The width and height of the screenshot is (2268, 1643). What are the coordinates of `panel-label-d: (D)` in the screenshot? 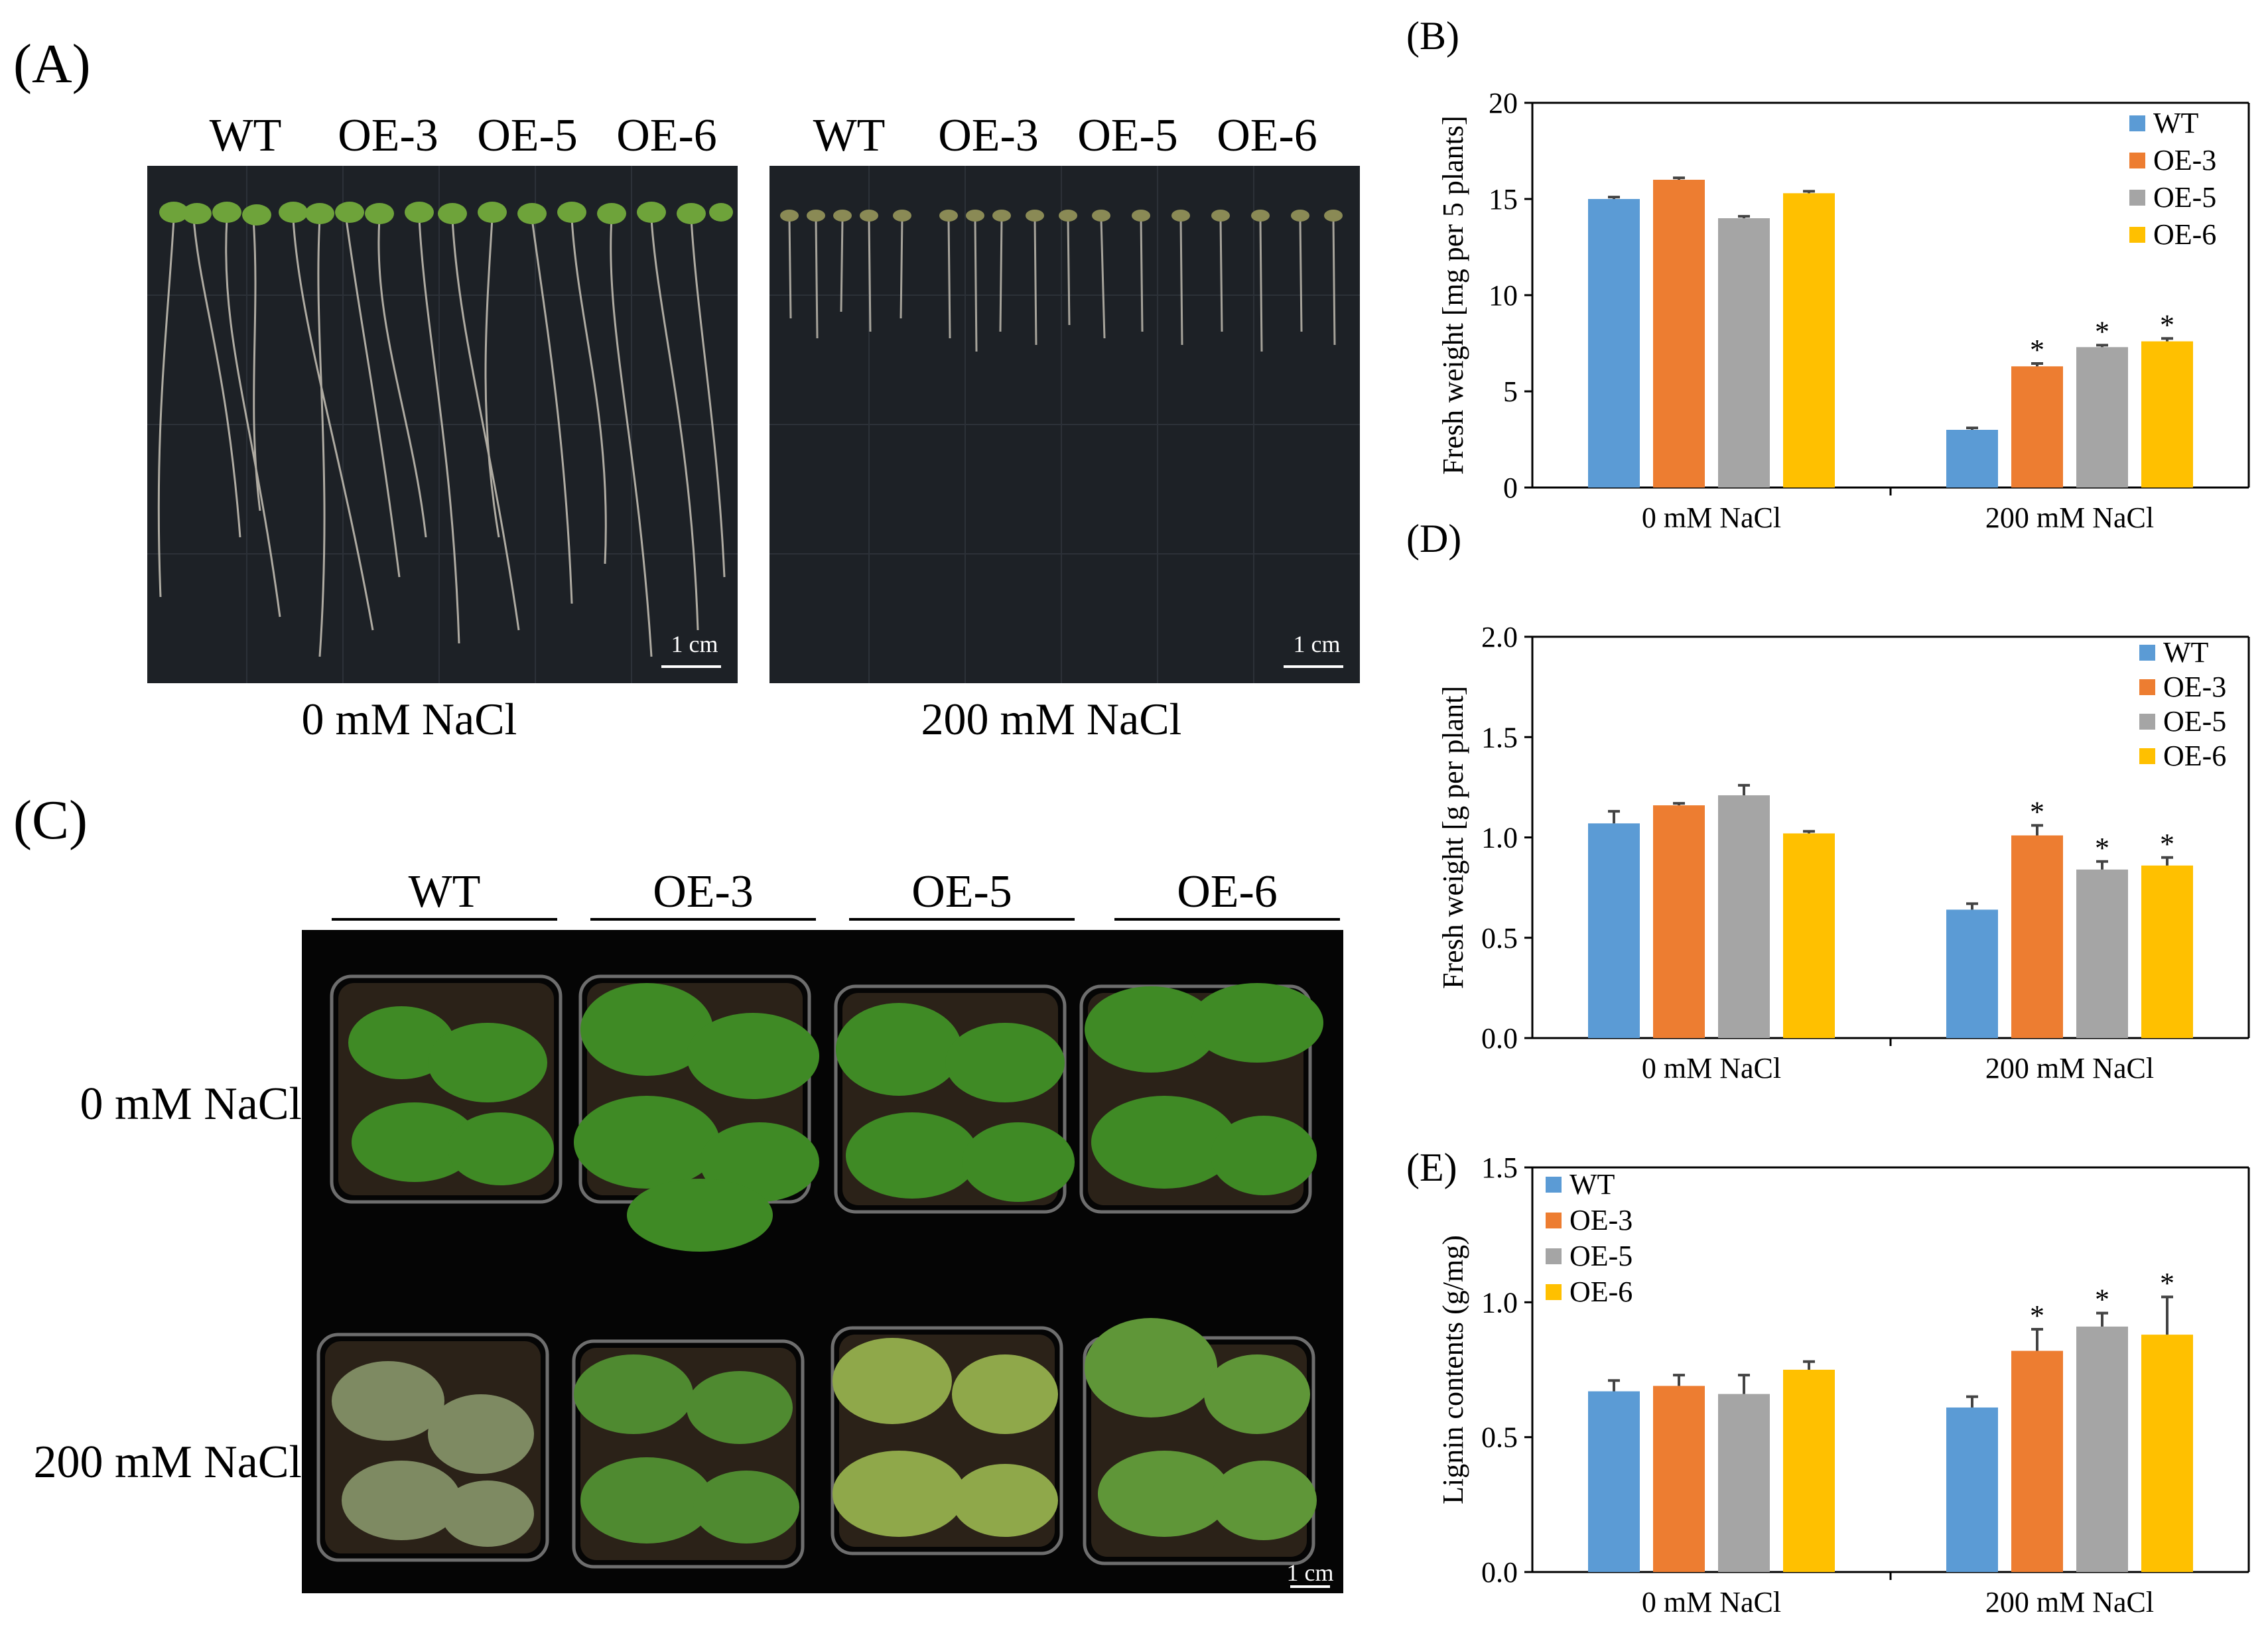 It's located at (1434, 538).